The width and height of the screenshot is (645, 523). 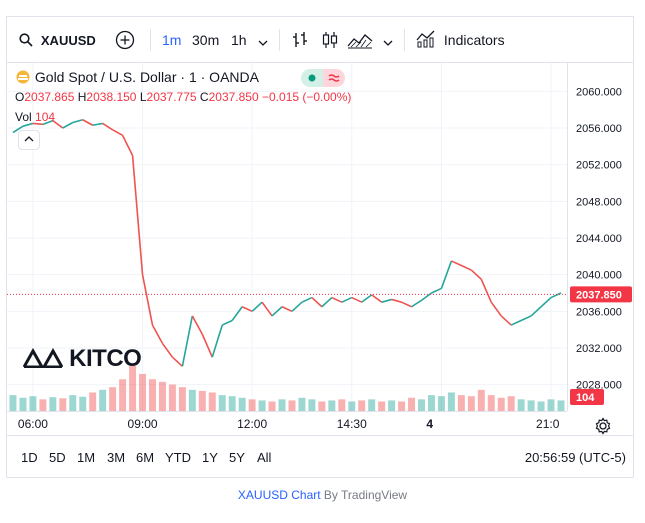 I want to click on candle-style-button, so click(x=330, y=44).